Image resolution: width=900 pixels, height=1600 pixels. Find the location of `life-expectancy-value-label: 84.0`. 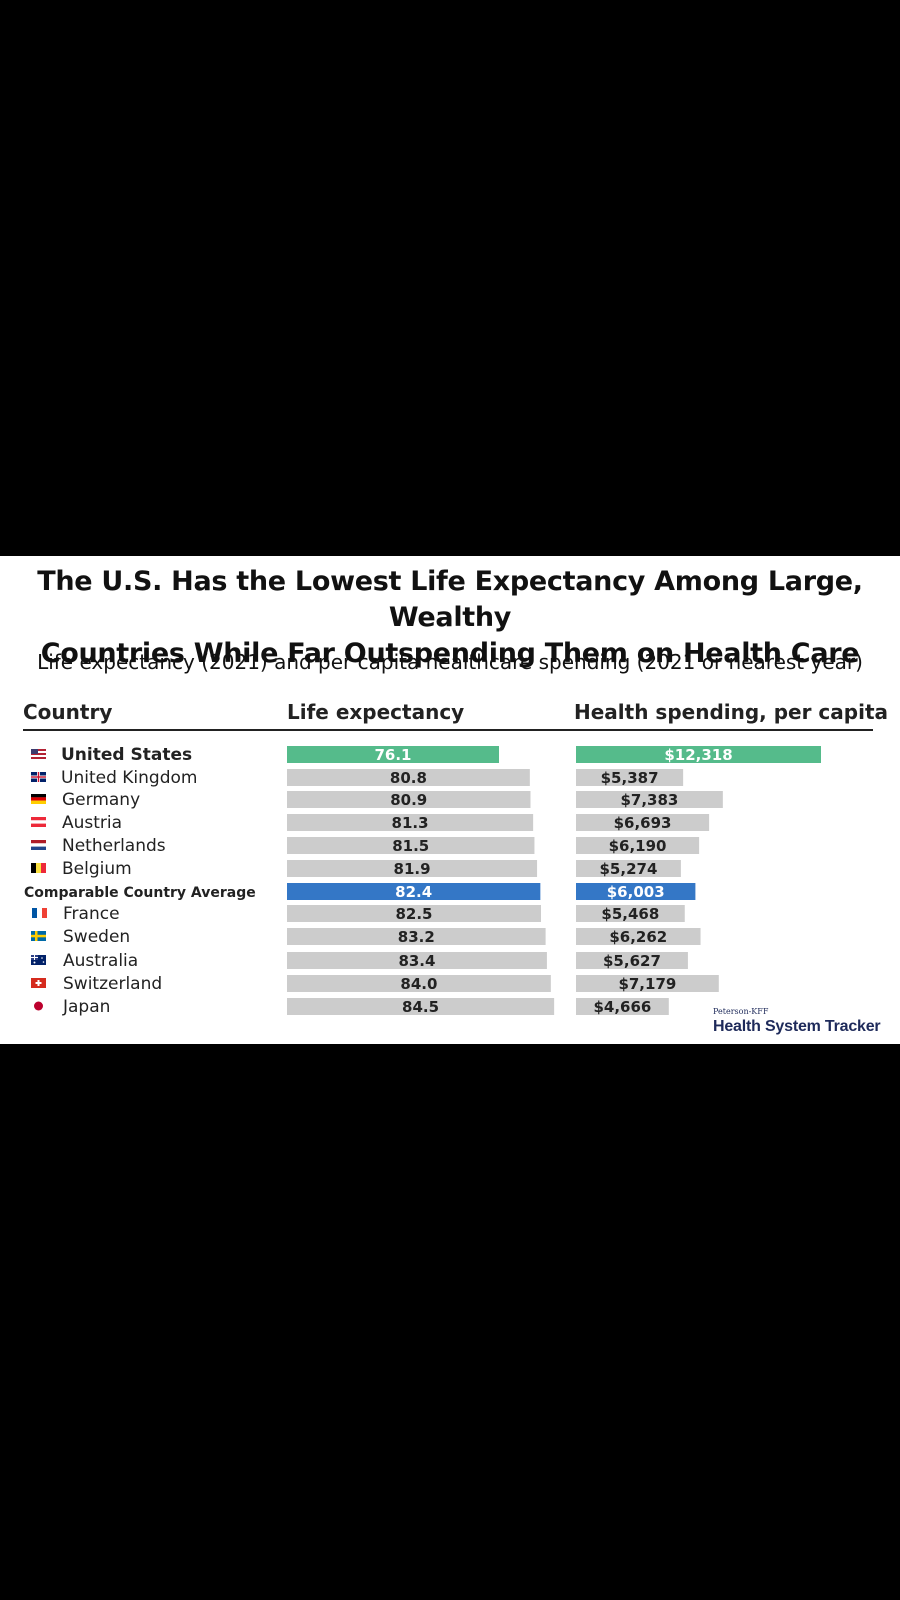

life-expectancy-value-label: 84.0 is located at coordinates (418, 984).